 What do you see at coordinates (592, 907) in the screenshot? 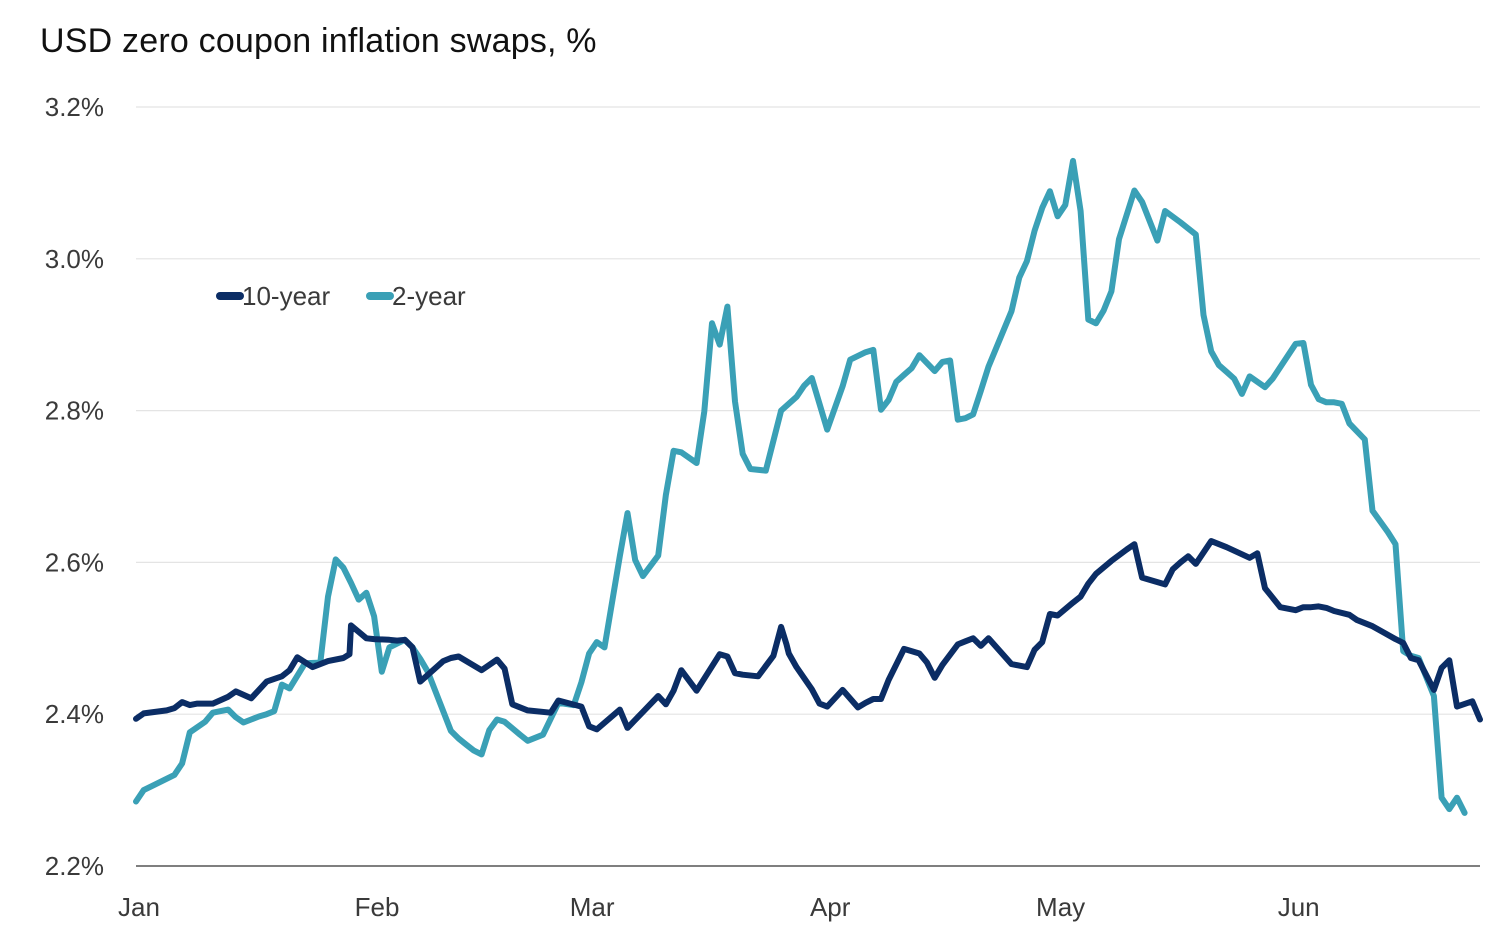
I see `x-tick-label: Mar` at bounding box center [592, 907].